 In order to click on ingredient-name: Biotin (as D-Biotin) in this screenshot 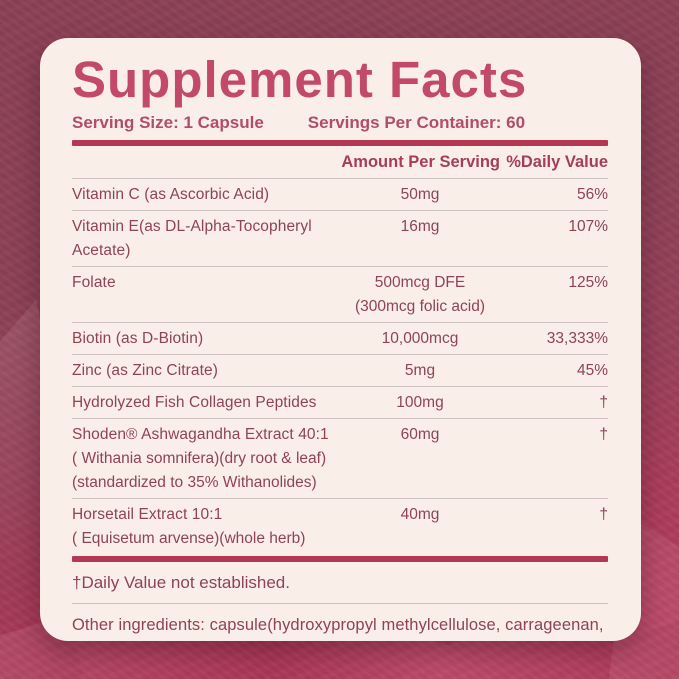, I will do `click(138, 339)`.